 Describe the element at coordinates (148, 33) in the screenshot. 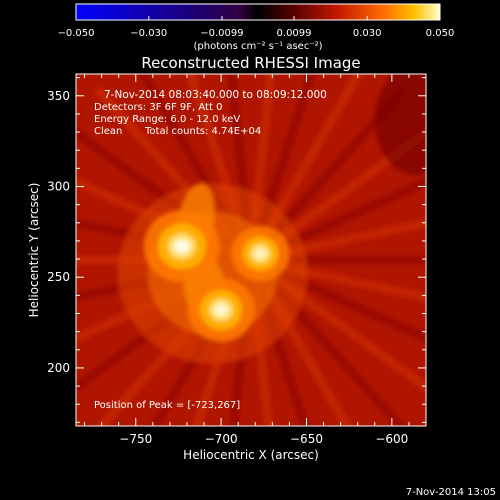

I see `colorbar-tick-label: −0.030` at that location.